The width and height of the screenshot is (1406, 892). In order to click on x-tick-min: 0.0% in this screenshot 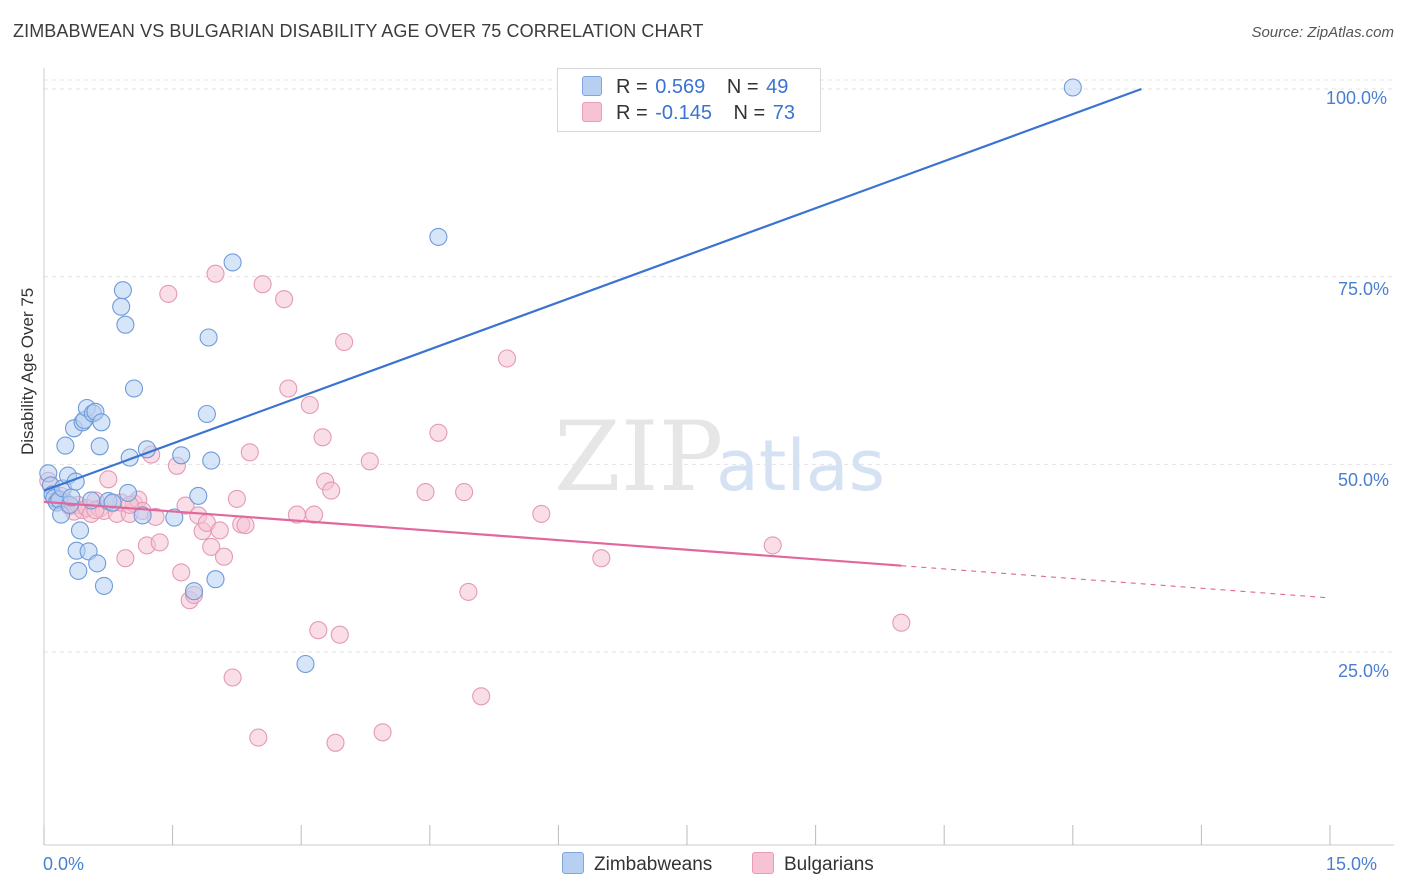, I will do `click(64, 864)`.